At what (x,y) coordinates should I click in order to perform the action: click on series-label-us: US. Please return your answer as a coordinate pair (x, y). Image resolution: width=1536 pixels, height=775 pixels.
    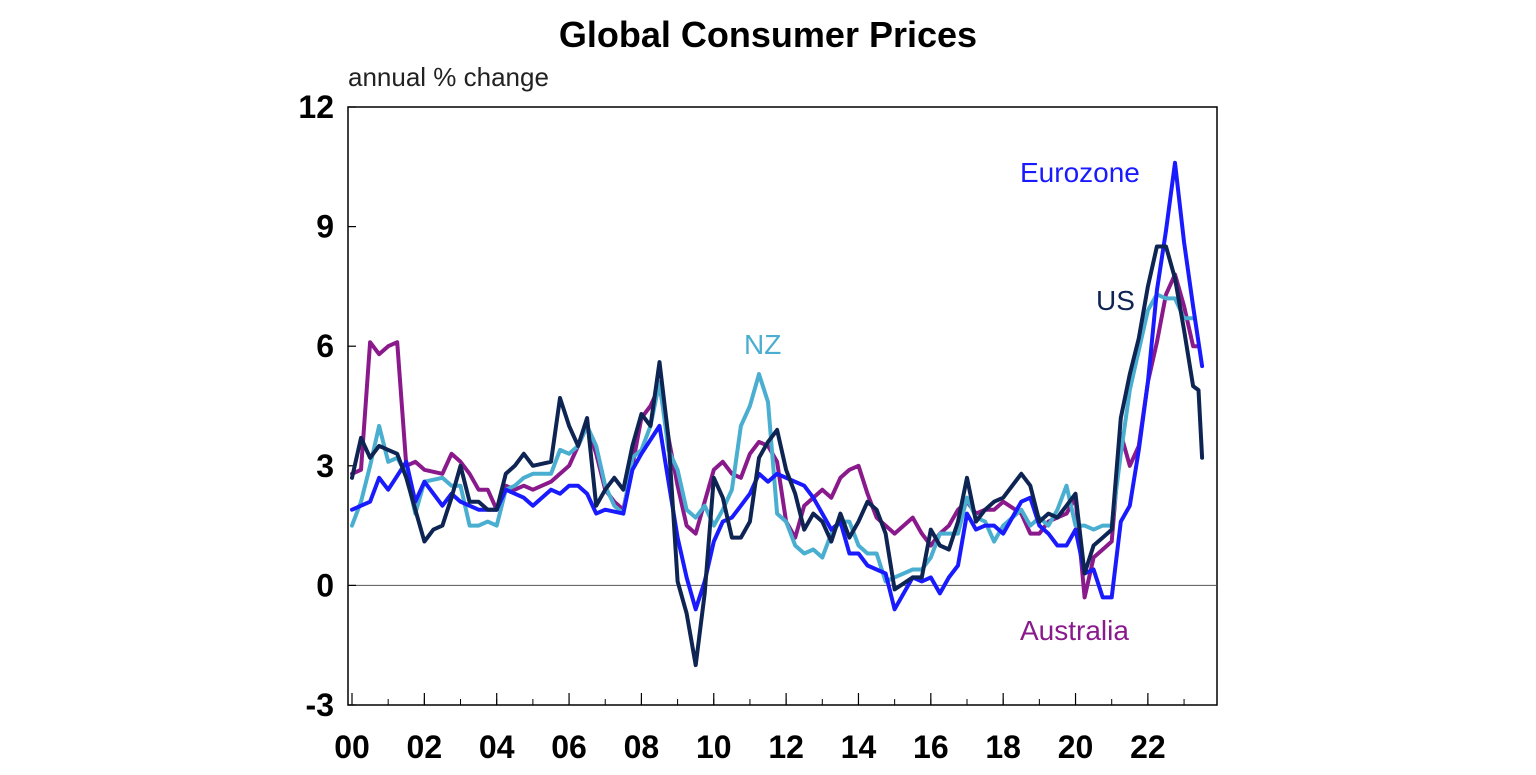
    Looking at the image, I should click on (1115, 300).